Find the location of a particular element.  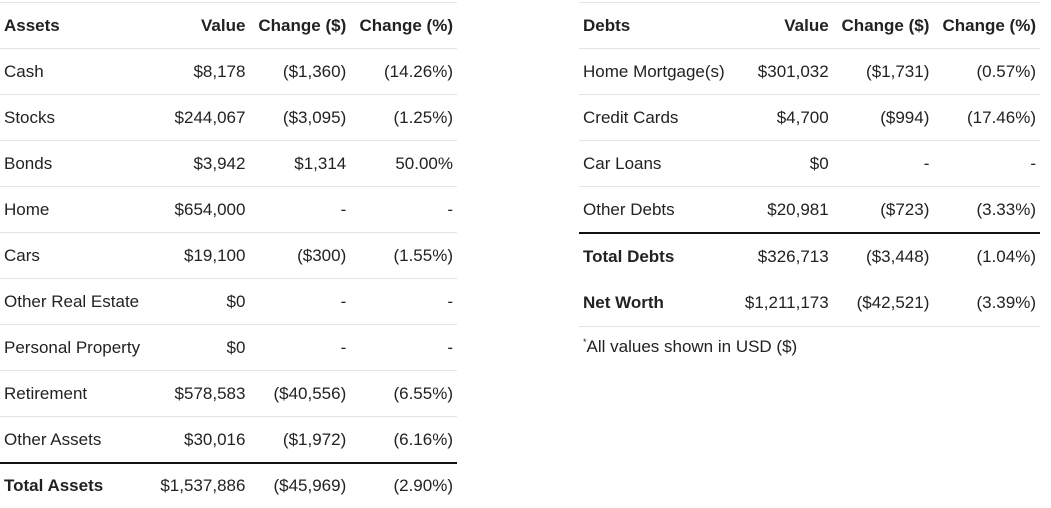

net-worth-label: Net Worth is located at coordinates (658, 303).